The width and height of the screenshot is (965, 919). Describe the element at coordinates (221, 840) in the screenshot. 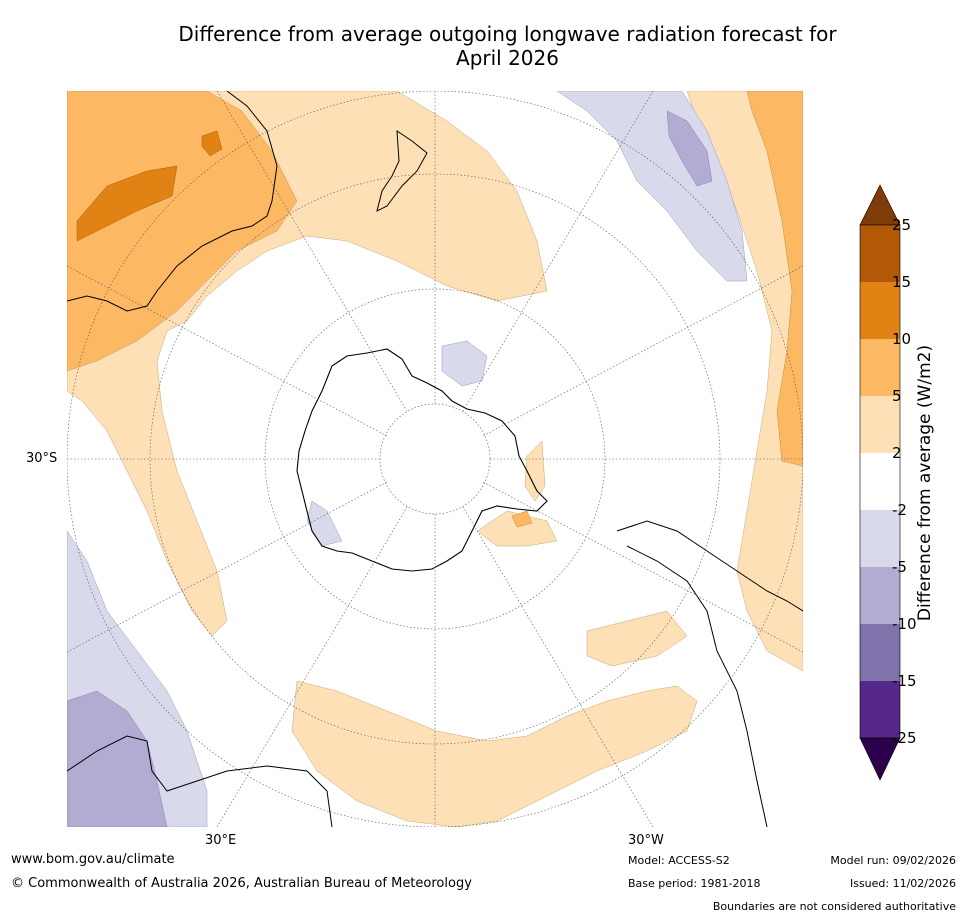

I see `lon-label-30e: 30°E` at that location.